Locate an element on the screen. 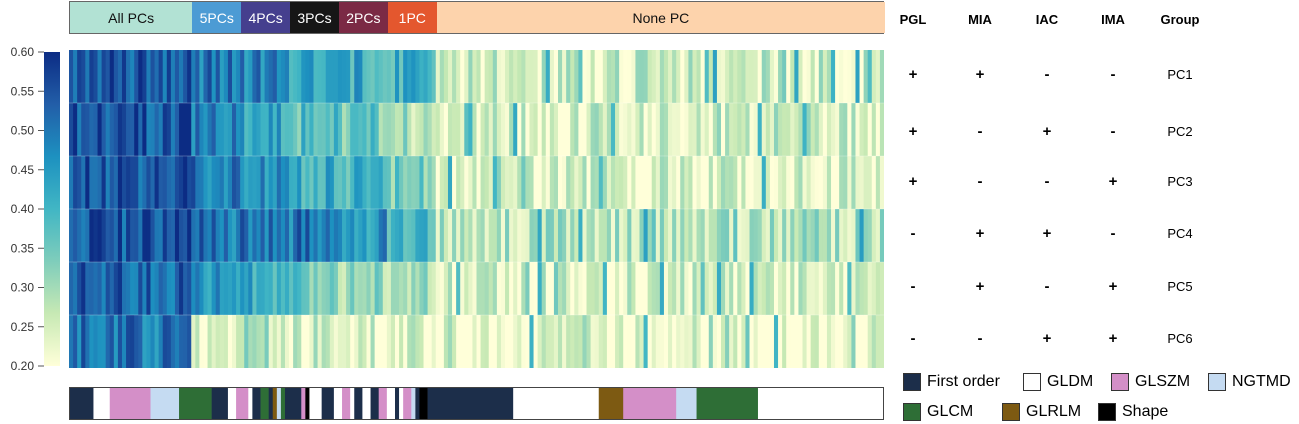 This screenshot has width=1299, height=424. table-header-mia: MIA is located at coordinates (980, 19).